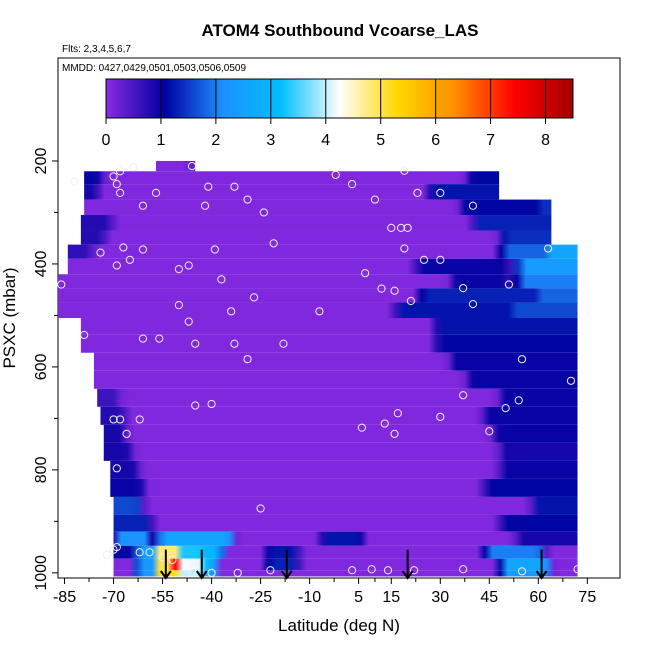 This screenshot has height=650, width=650. Describe the element at coordinates (358, 597) in the screenshot. I see `x-tick-label: 5` at that location.